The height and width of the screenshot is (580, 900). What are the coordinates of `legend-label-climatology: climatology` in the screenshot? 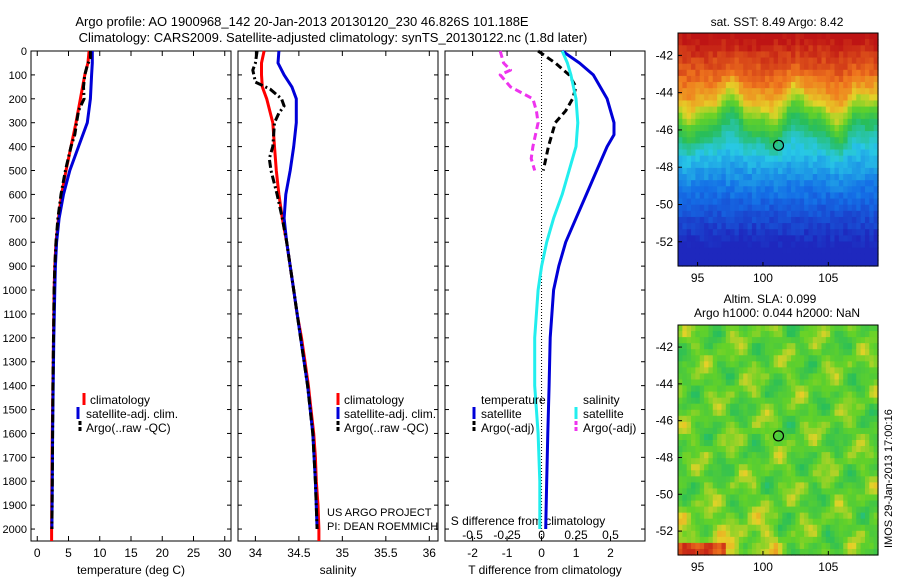 It's located at (374, 400).